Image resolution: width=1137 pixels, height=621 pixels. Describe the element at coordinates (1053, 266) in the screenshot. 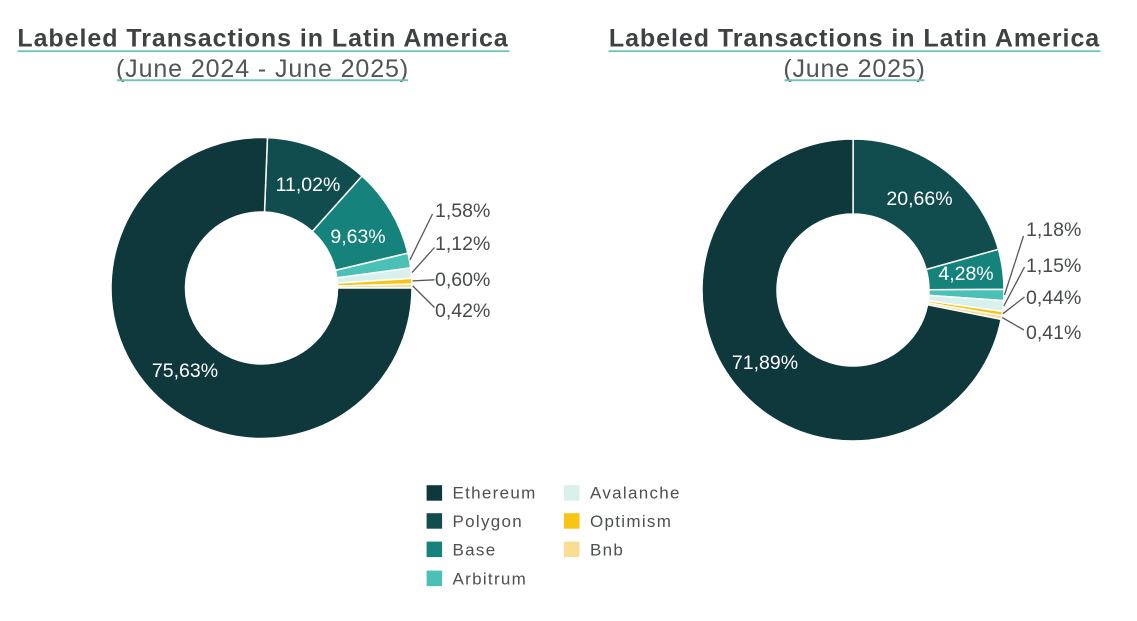

I see `svg-text: 1,15%` at that location.